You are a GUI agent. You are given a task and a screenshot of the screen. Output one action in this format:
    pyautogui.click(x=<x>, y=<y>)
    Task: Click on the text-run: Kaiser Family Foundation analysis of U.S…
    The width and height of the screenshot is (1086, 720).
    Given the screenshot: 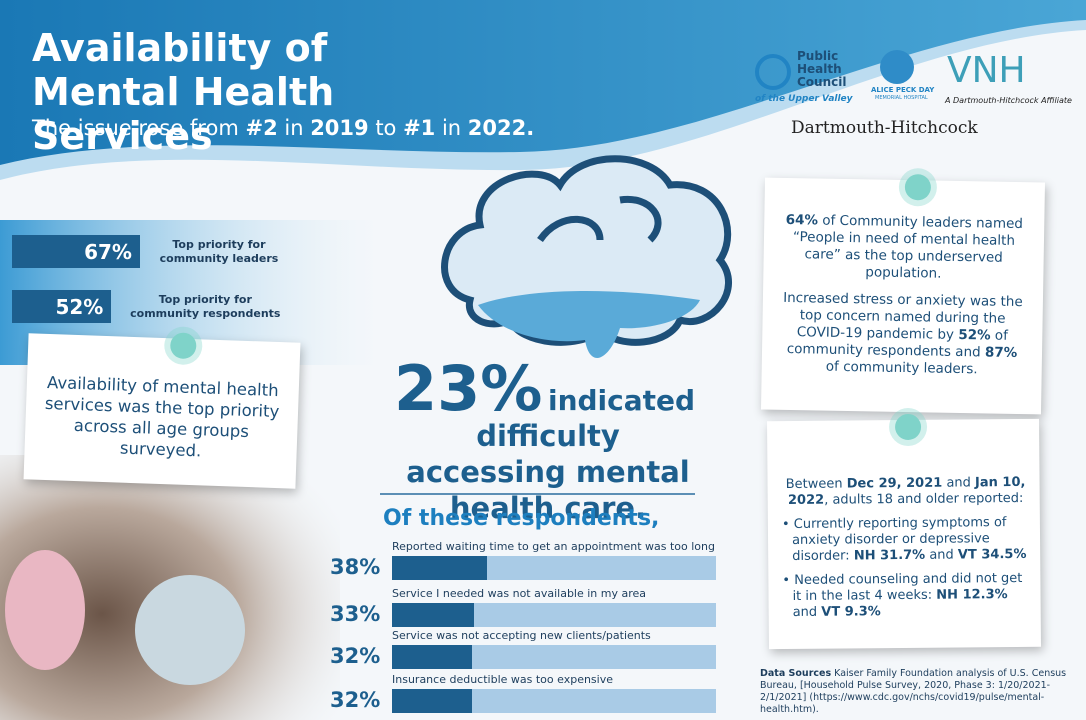 What is the action you would take?
    pyautogui.click(x=913, y=691)
    